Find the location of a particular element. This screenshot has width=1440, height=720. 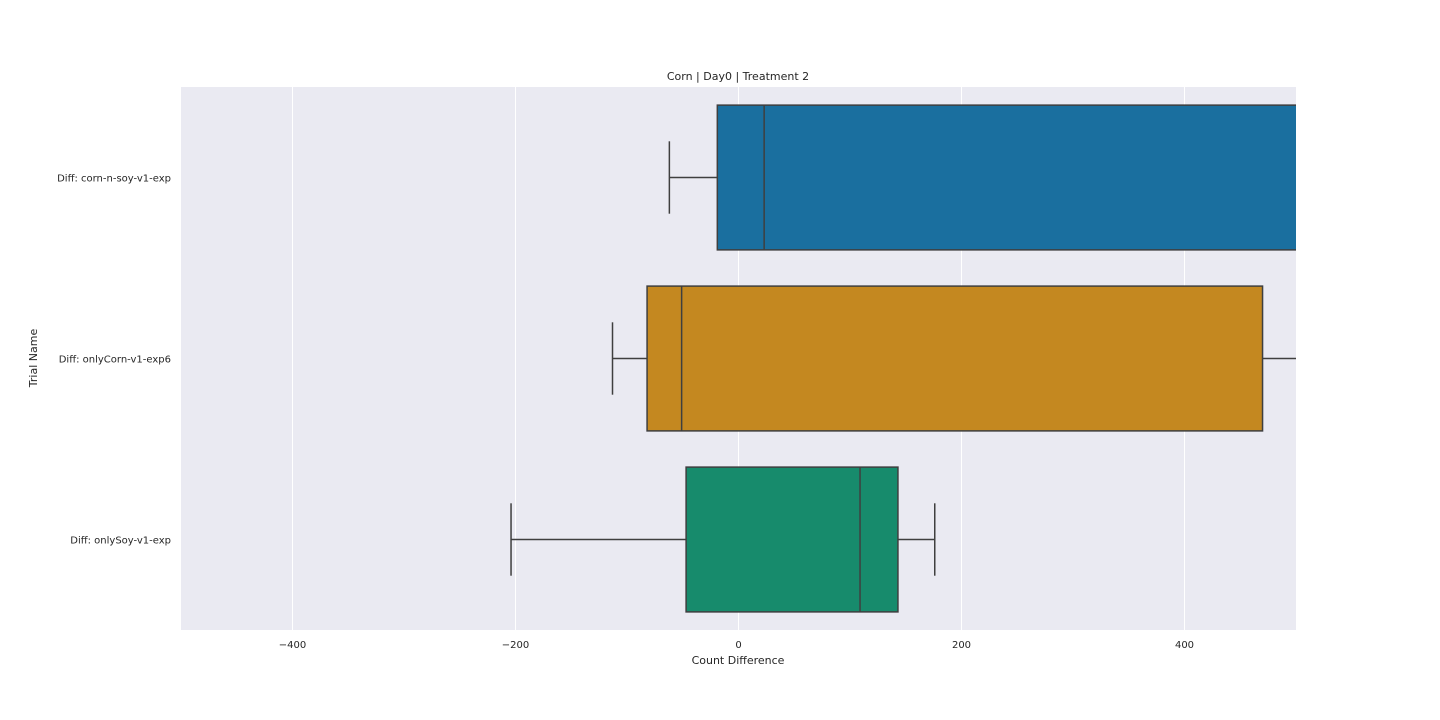

x-tick-label: −400 is located at coordinates (292, 645).